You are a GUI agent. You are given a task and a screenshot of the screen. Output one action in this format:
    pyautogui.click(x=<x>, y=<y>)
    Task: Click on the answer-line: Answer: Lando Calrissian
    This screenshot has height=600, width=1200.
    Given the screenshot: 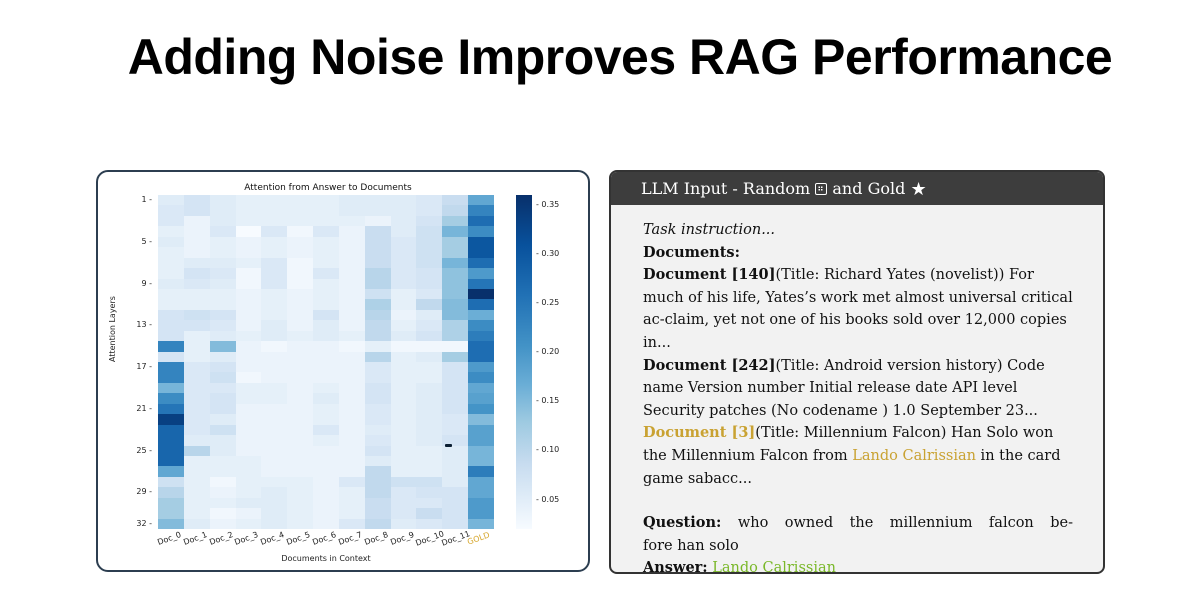 What is the action you would take?
    pyautogui.click(x=858, y=564)
    